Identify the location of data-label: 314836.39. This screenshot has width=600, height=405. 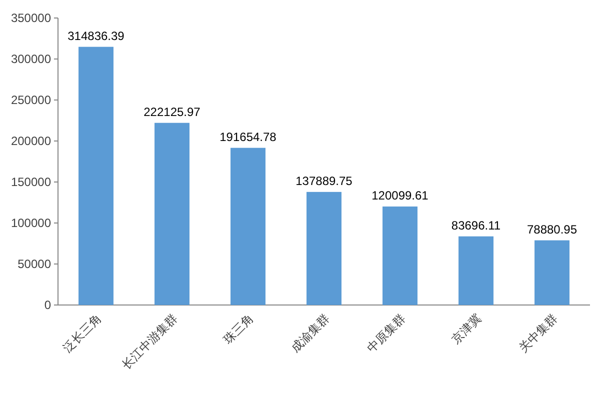
(96, 35).